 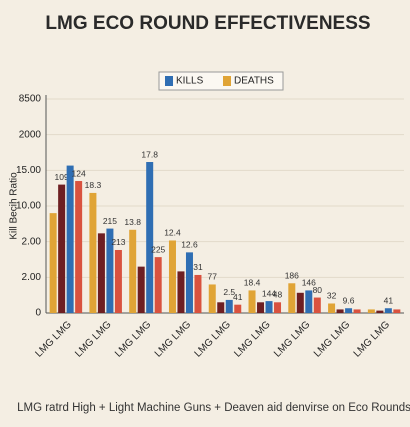 I want to click on y-axis-label: Kill Becih Ratio, so click(x=14, y=206).